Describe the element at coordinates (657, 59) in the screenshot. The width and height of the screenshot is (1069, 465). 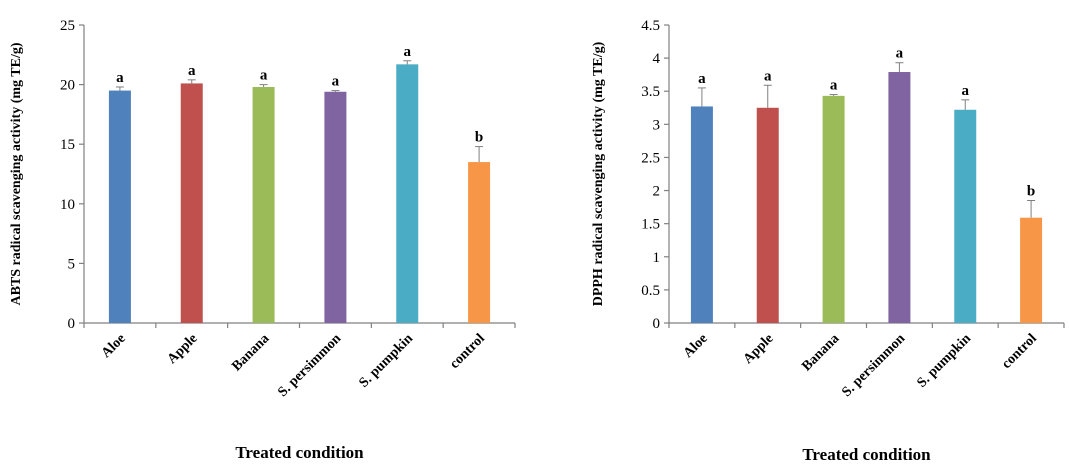
I see `y-tick-label: 4` at that location.